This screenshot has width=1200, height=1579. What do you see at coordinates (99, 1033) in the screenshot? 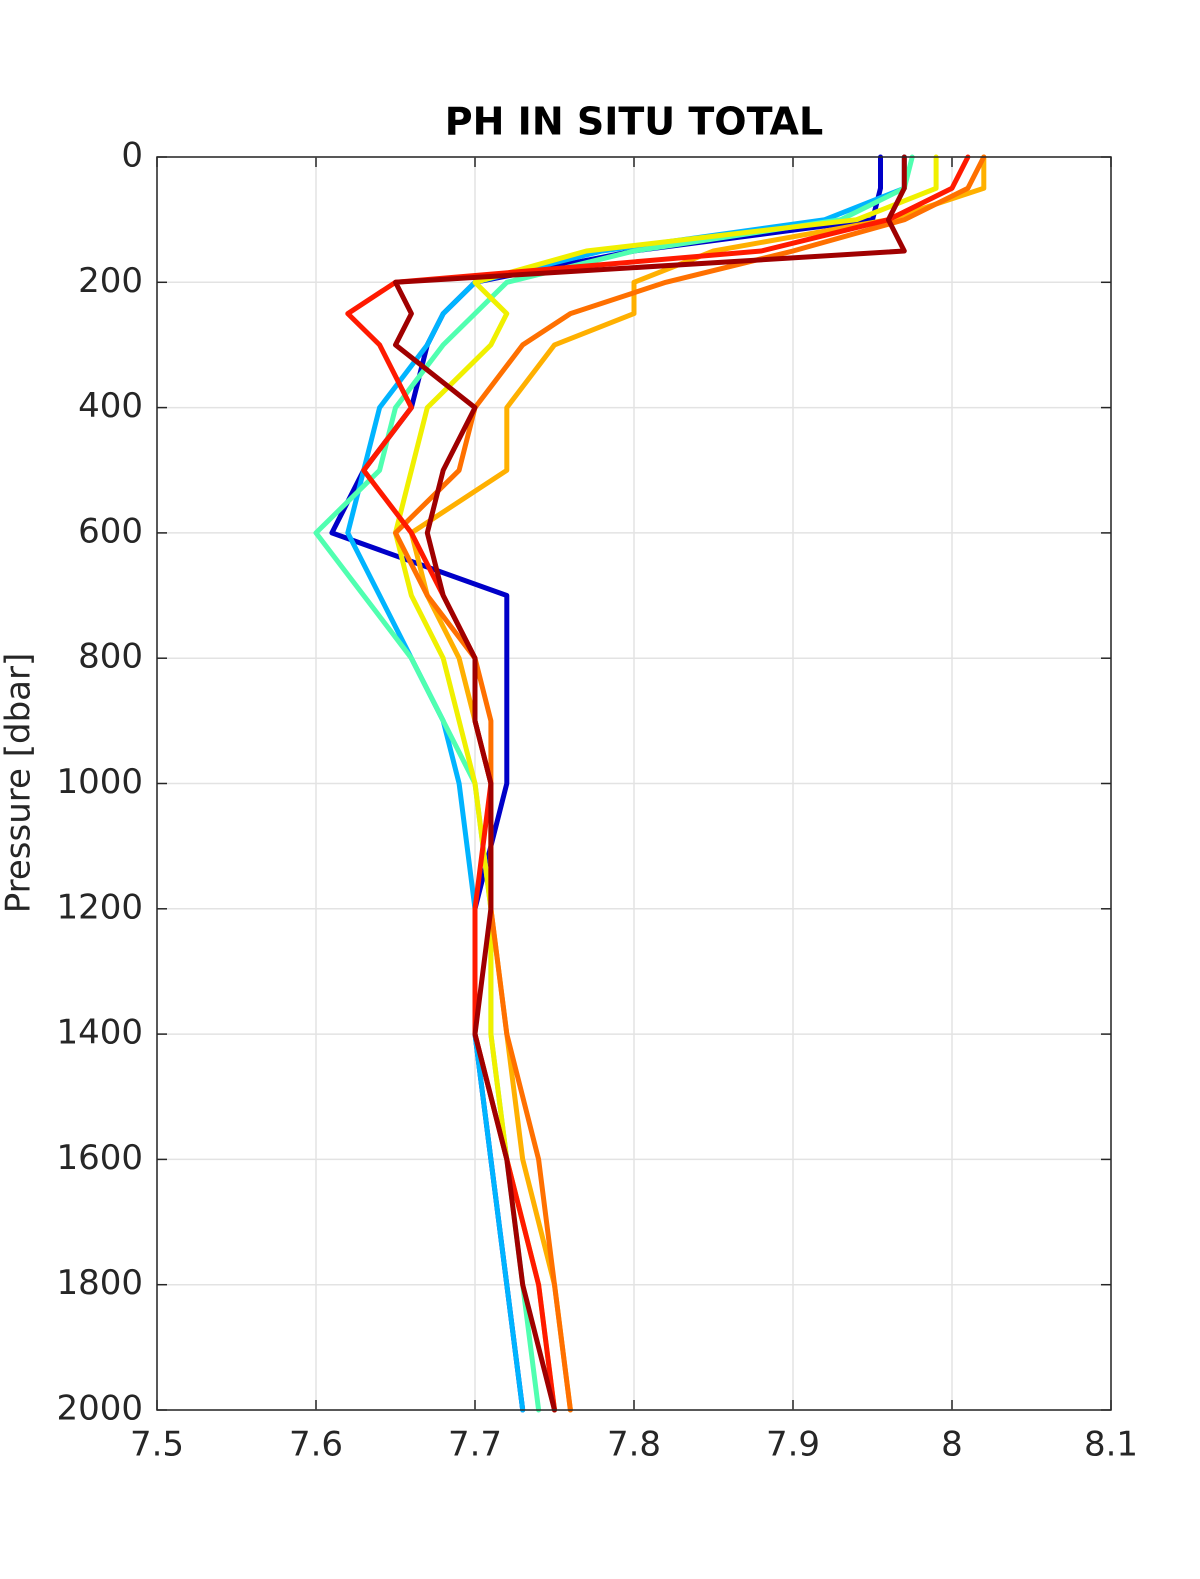
I see `y-tick-label: 1400` at bounding box center [99, 1033].